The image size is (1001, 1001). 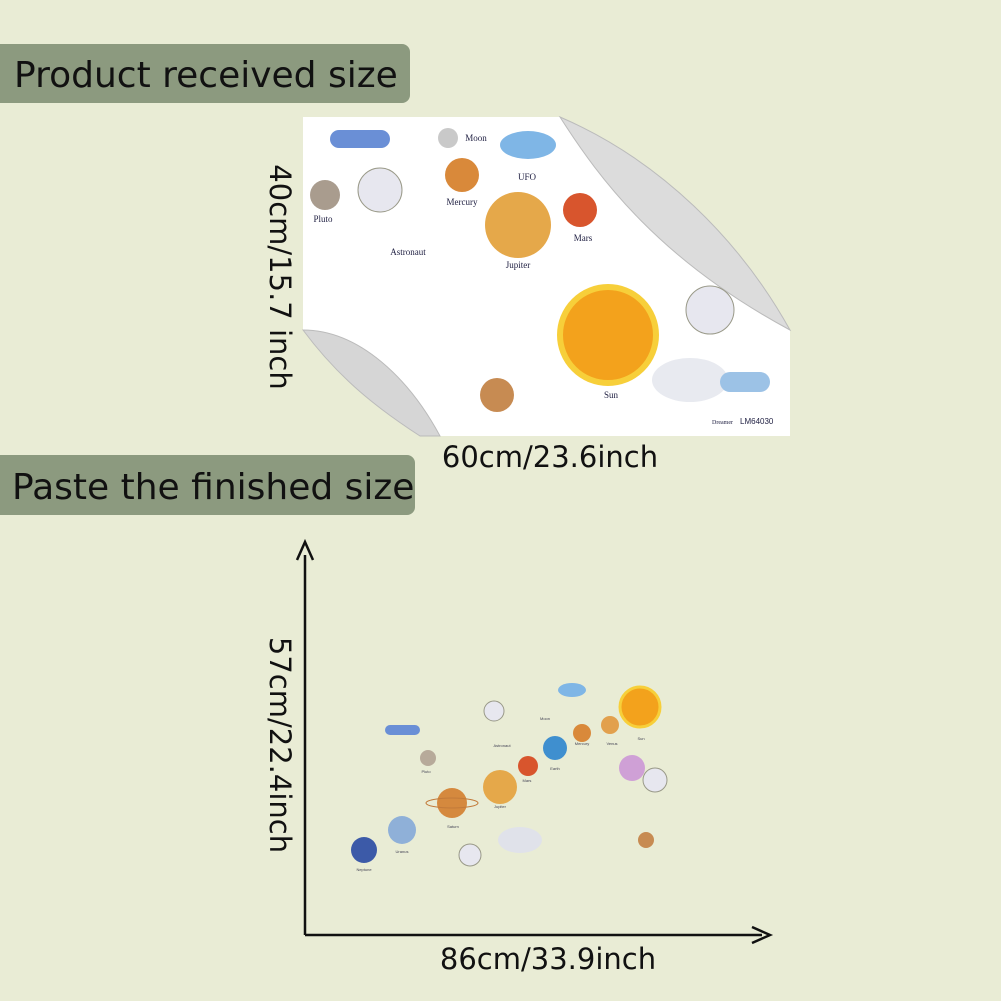 What do you see at coordinates (757, 421) in the screenshot?
I see `code: LM64030` at bounding box center [757, 421].